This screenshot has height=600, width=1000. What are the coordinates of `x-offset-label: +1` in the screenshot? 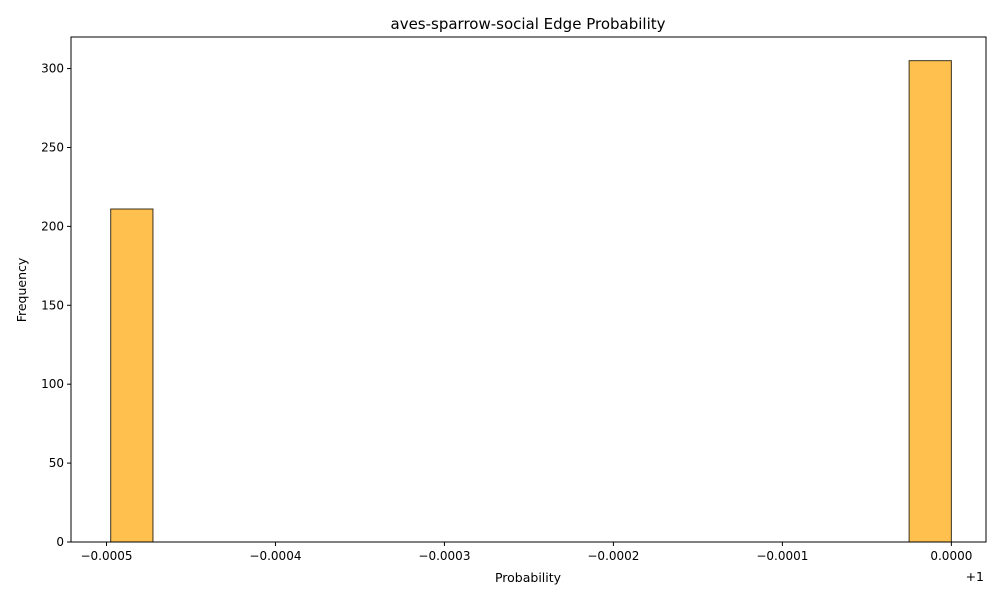 It's located at (975, 576).